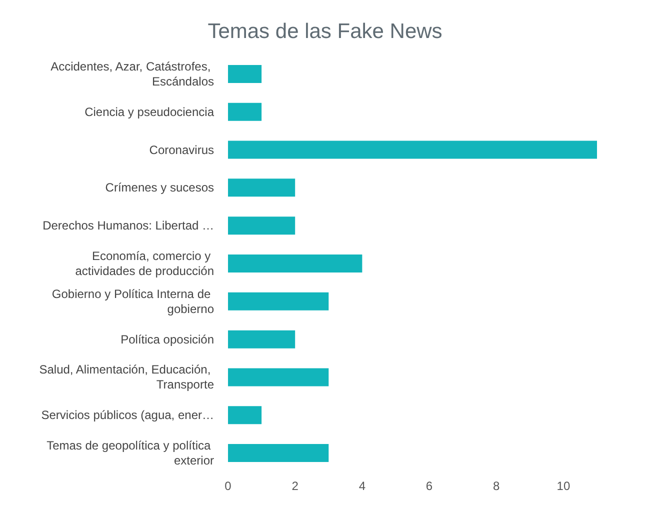 This screenshot has width=650, height=520. Describe the element at coordinates (149, 111) in the screenshot. I see `y-tick-label: Ciencia y pseudociencia` at that location.